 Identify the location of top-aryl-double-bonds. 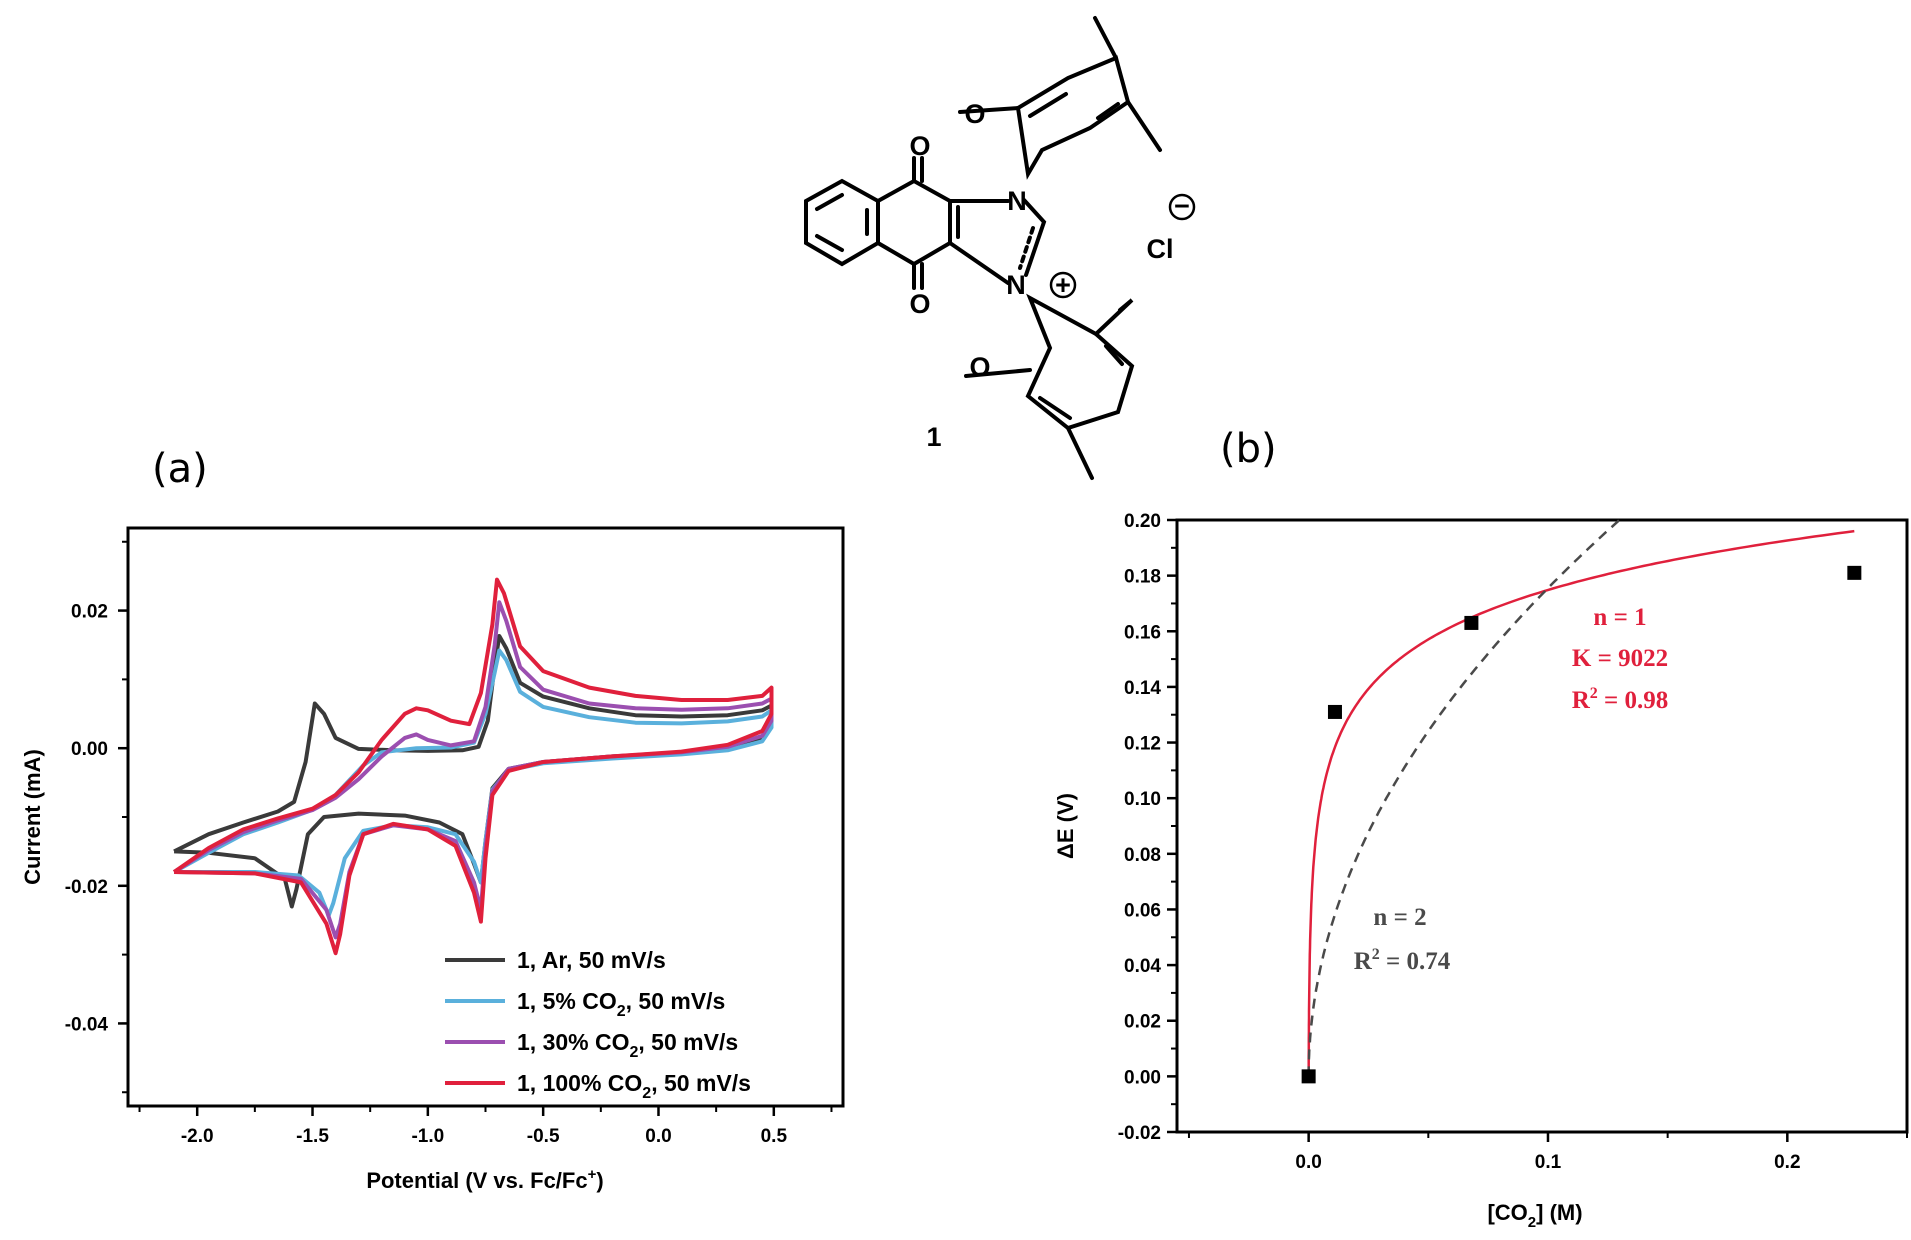
(1074, 106).